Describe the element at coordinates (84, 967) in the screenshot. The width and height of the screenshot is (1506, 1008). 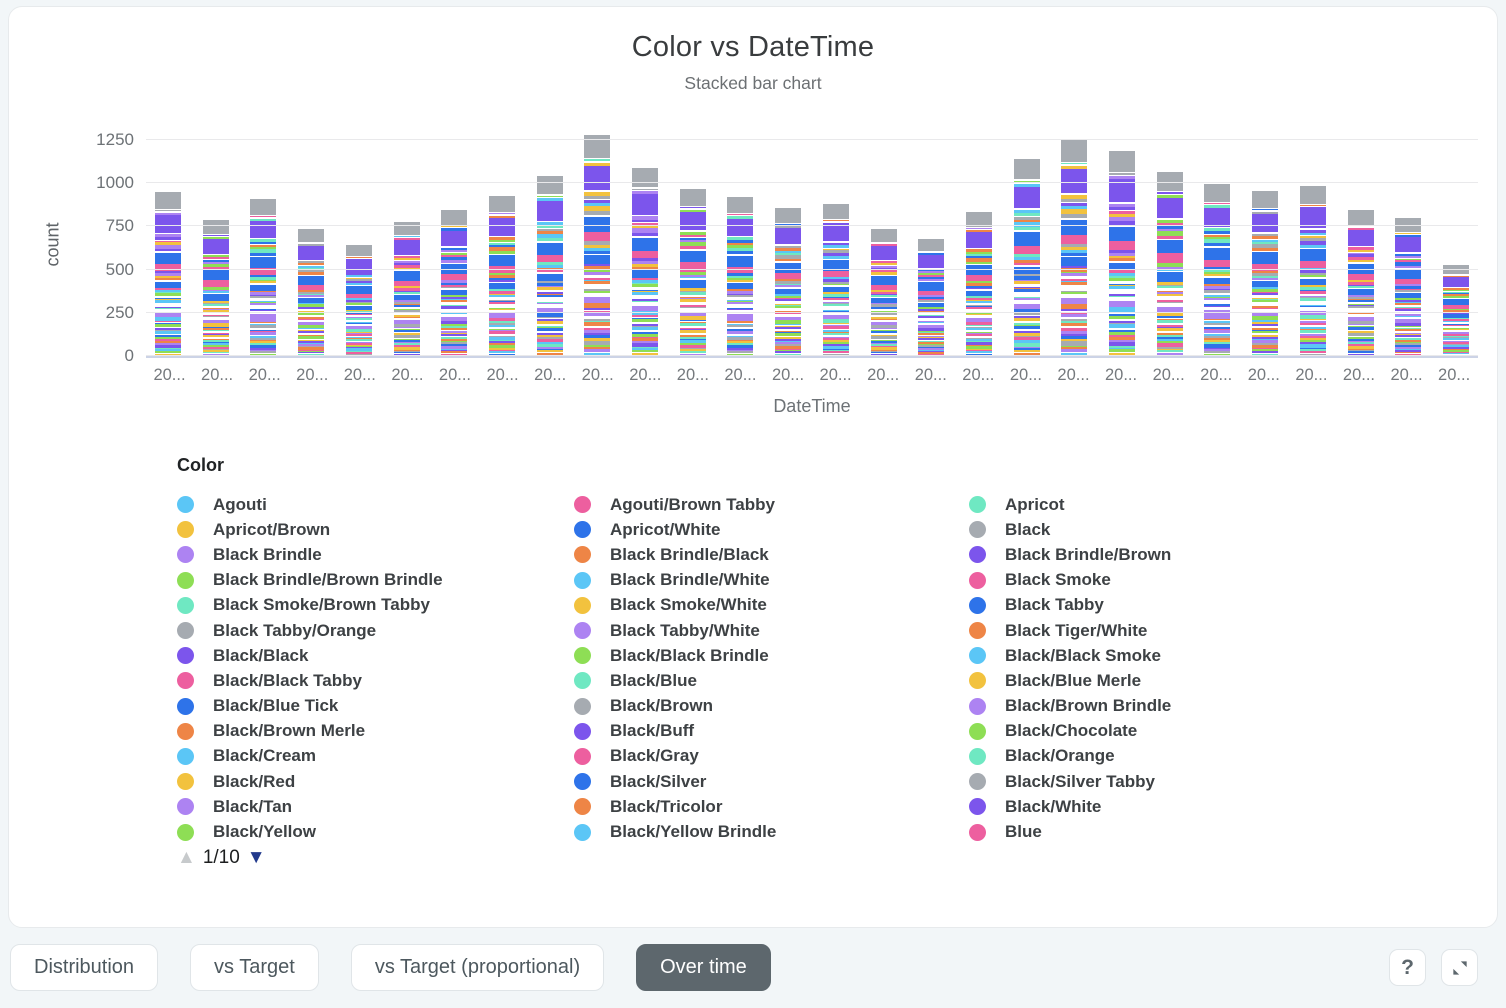
I see `view-button-distribution: Distribution` at that location.